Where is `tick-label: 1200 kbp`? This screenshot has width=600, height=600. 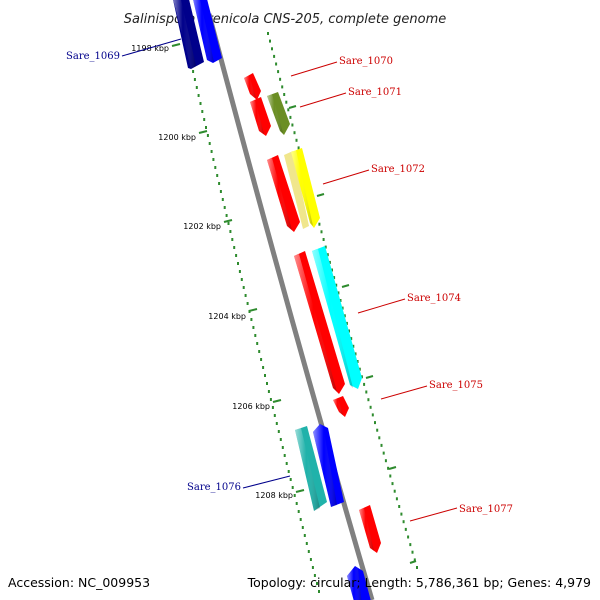
tick-label: 1200 kbp is located at coordinates (177, 137).